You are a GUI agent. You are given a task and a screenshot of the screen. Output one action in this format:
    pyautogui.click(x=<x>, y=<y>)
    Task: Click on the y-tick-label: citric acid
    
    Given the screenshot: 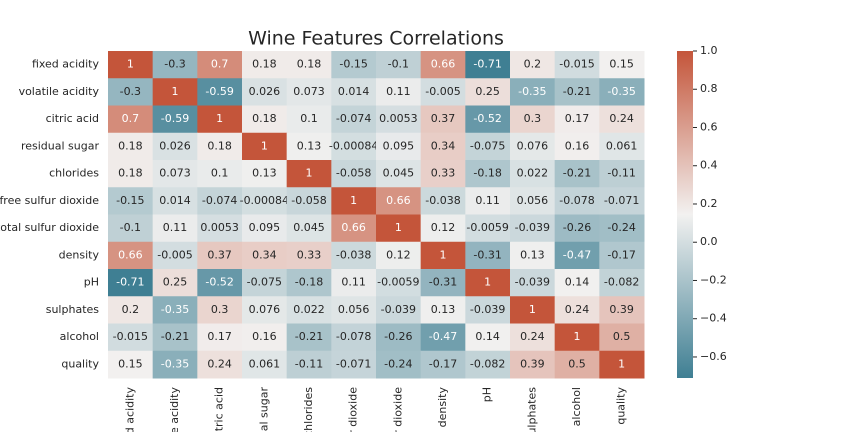 What is the action you would take?
    pyautogui.click(x=72, y=118)
    